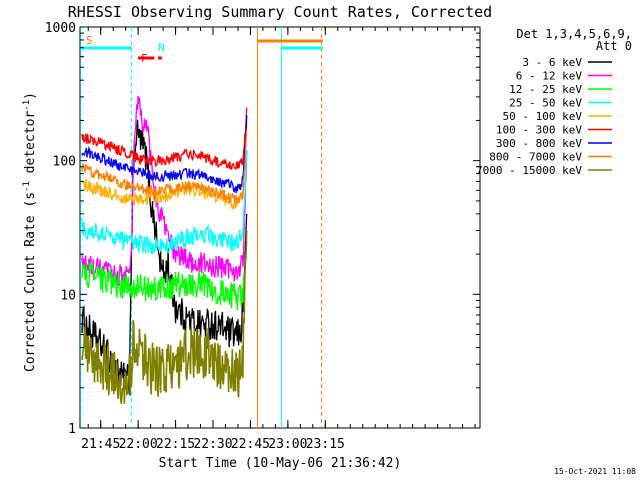 The width and height of the screenshot is (640, 480). What do you see at coordinates (539, 143) in the screenshot?
I see `legend-label: 300 - 800 keV` at bounding box center [539, 143].